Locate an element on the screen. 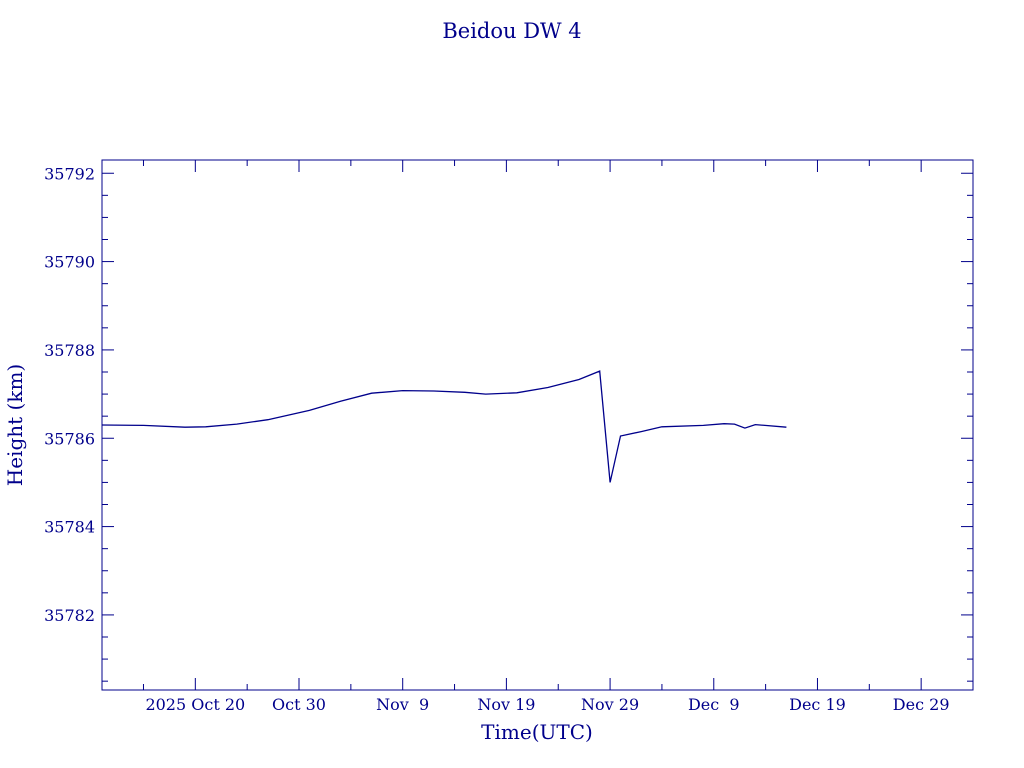 Image resolution: width=1024 pixels, height=768 pixels. x-tick-label: Dec 9 is located at coordinates (714, 704).